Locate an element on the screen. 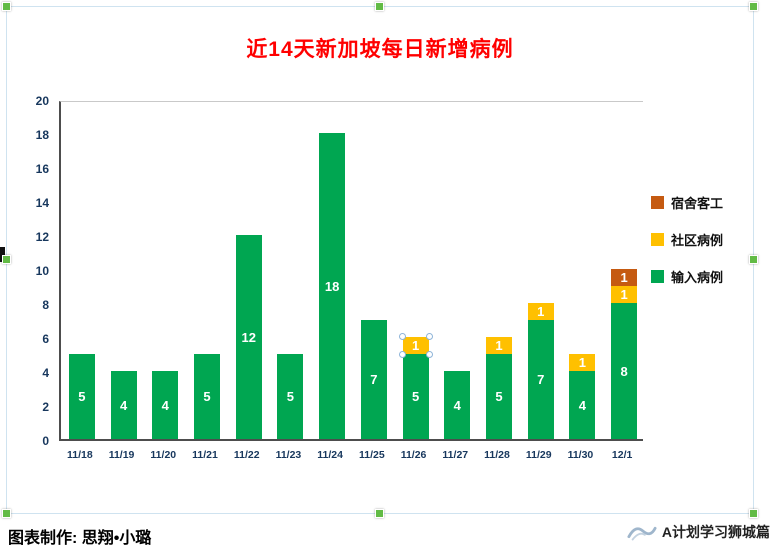  legend-label: 宿舍客工 is located at coordinates (697, 203).